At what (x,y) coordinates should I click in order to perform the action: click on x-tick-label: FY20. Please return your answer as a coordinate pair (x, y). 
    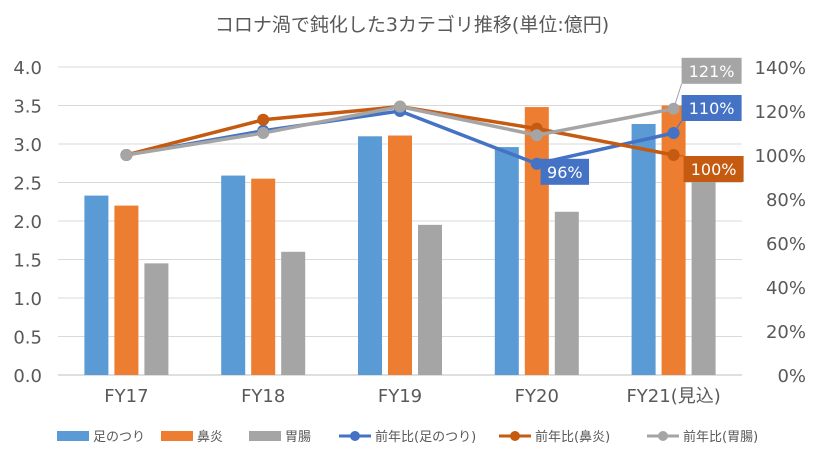
    Looking at the image, I should click on (537, 396).